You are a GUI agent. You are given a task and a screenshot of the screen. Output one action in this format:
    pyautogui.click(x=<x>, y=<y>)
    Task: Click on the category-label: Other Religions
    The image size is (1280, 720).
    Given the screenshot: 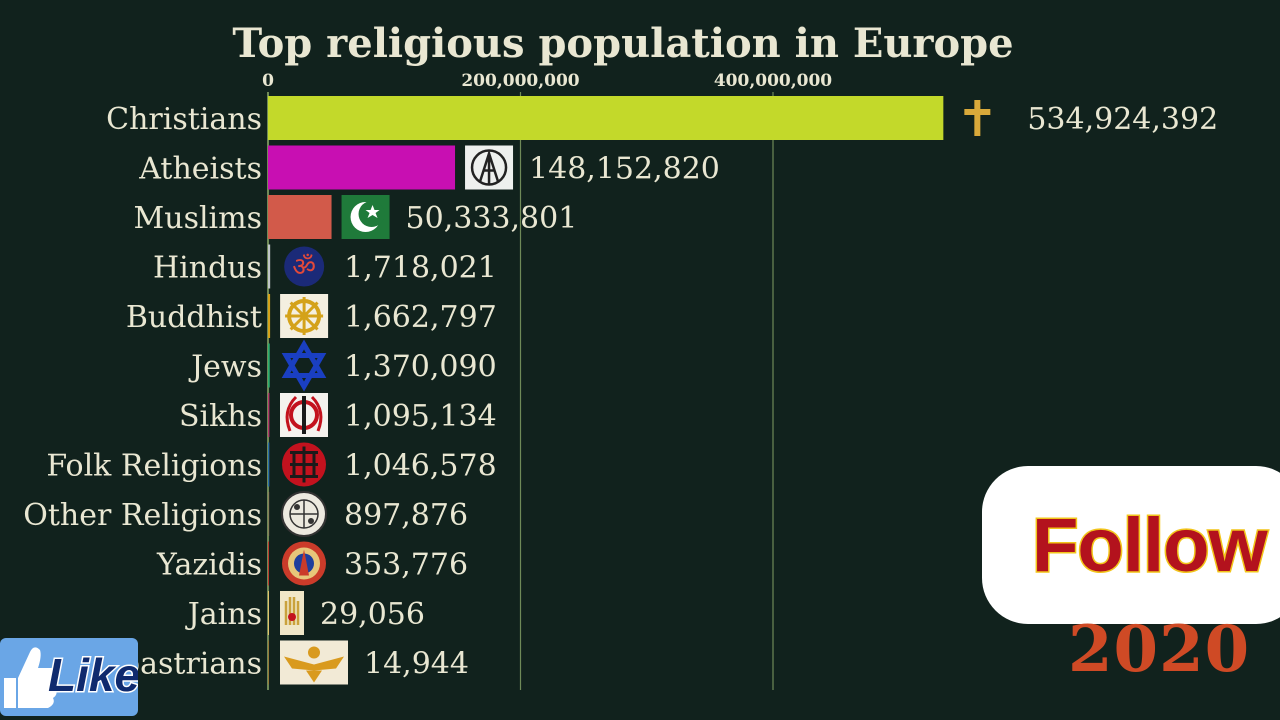 What is the action you would take?
    pyautogui.click(x=142, y=515)
    